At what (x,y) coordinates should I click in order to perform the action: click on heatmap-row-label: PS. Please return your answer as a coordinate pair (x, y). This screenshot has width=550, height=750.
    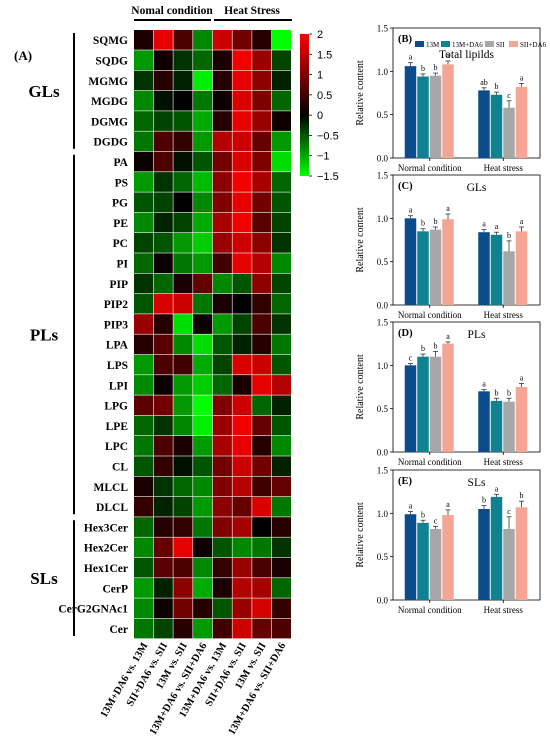
    Looking at the image, I should click on (121, 183).